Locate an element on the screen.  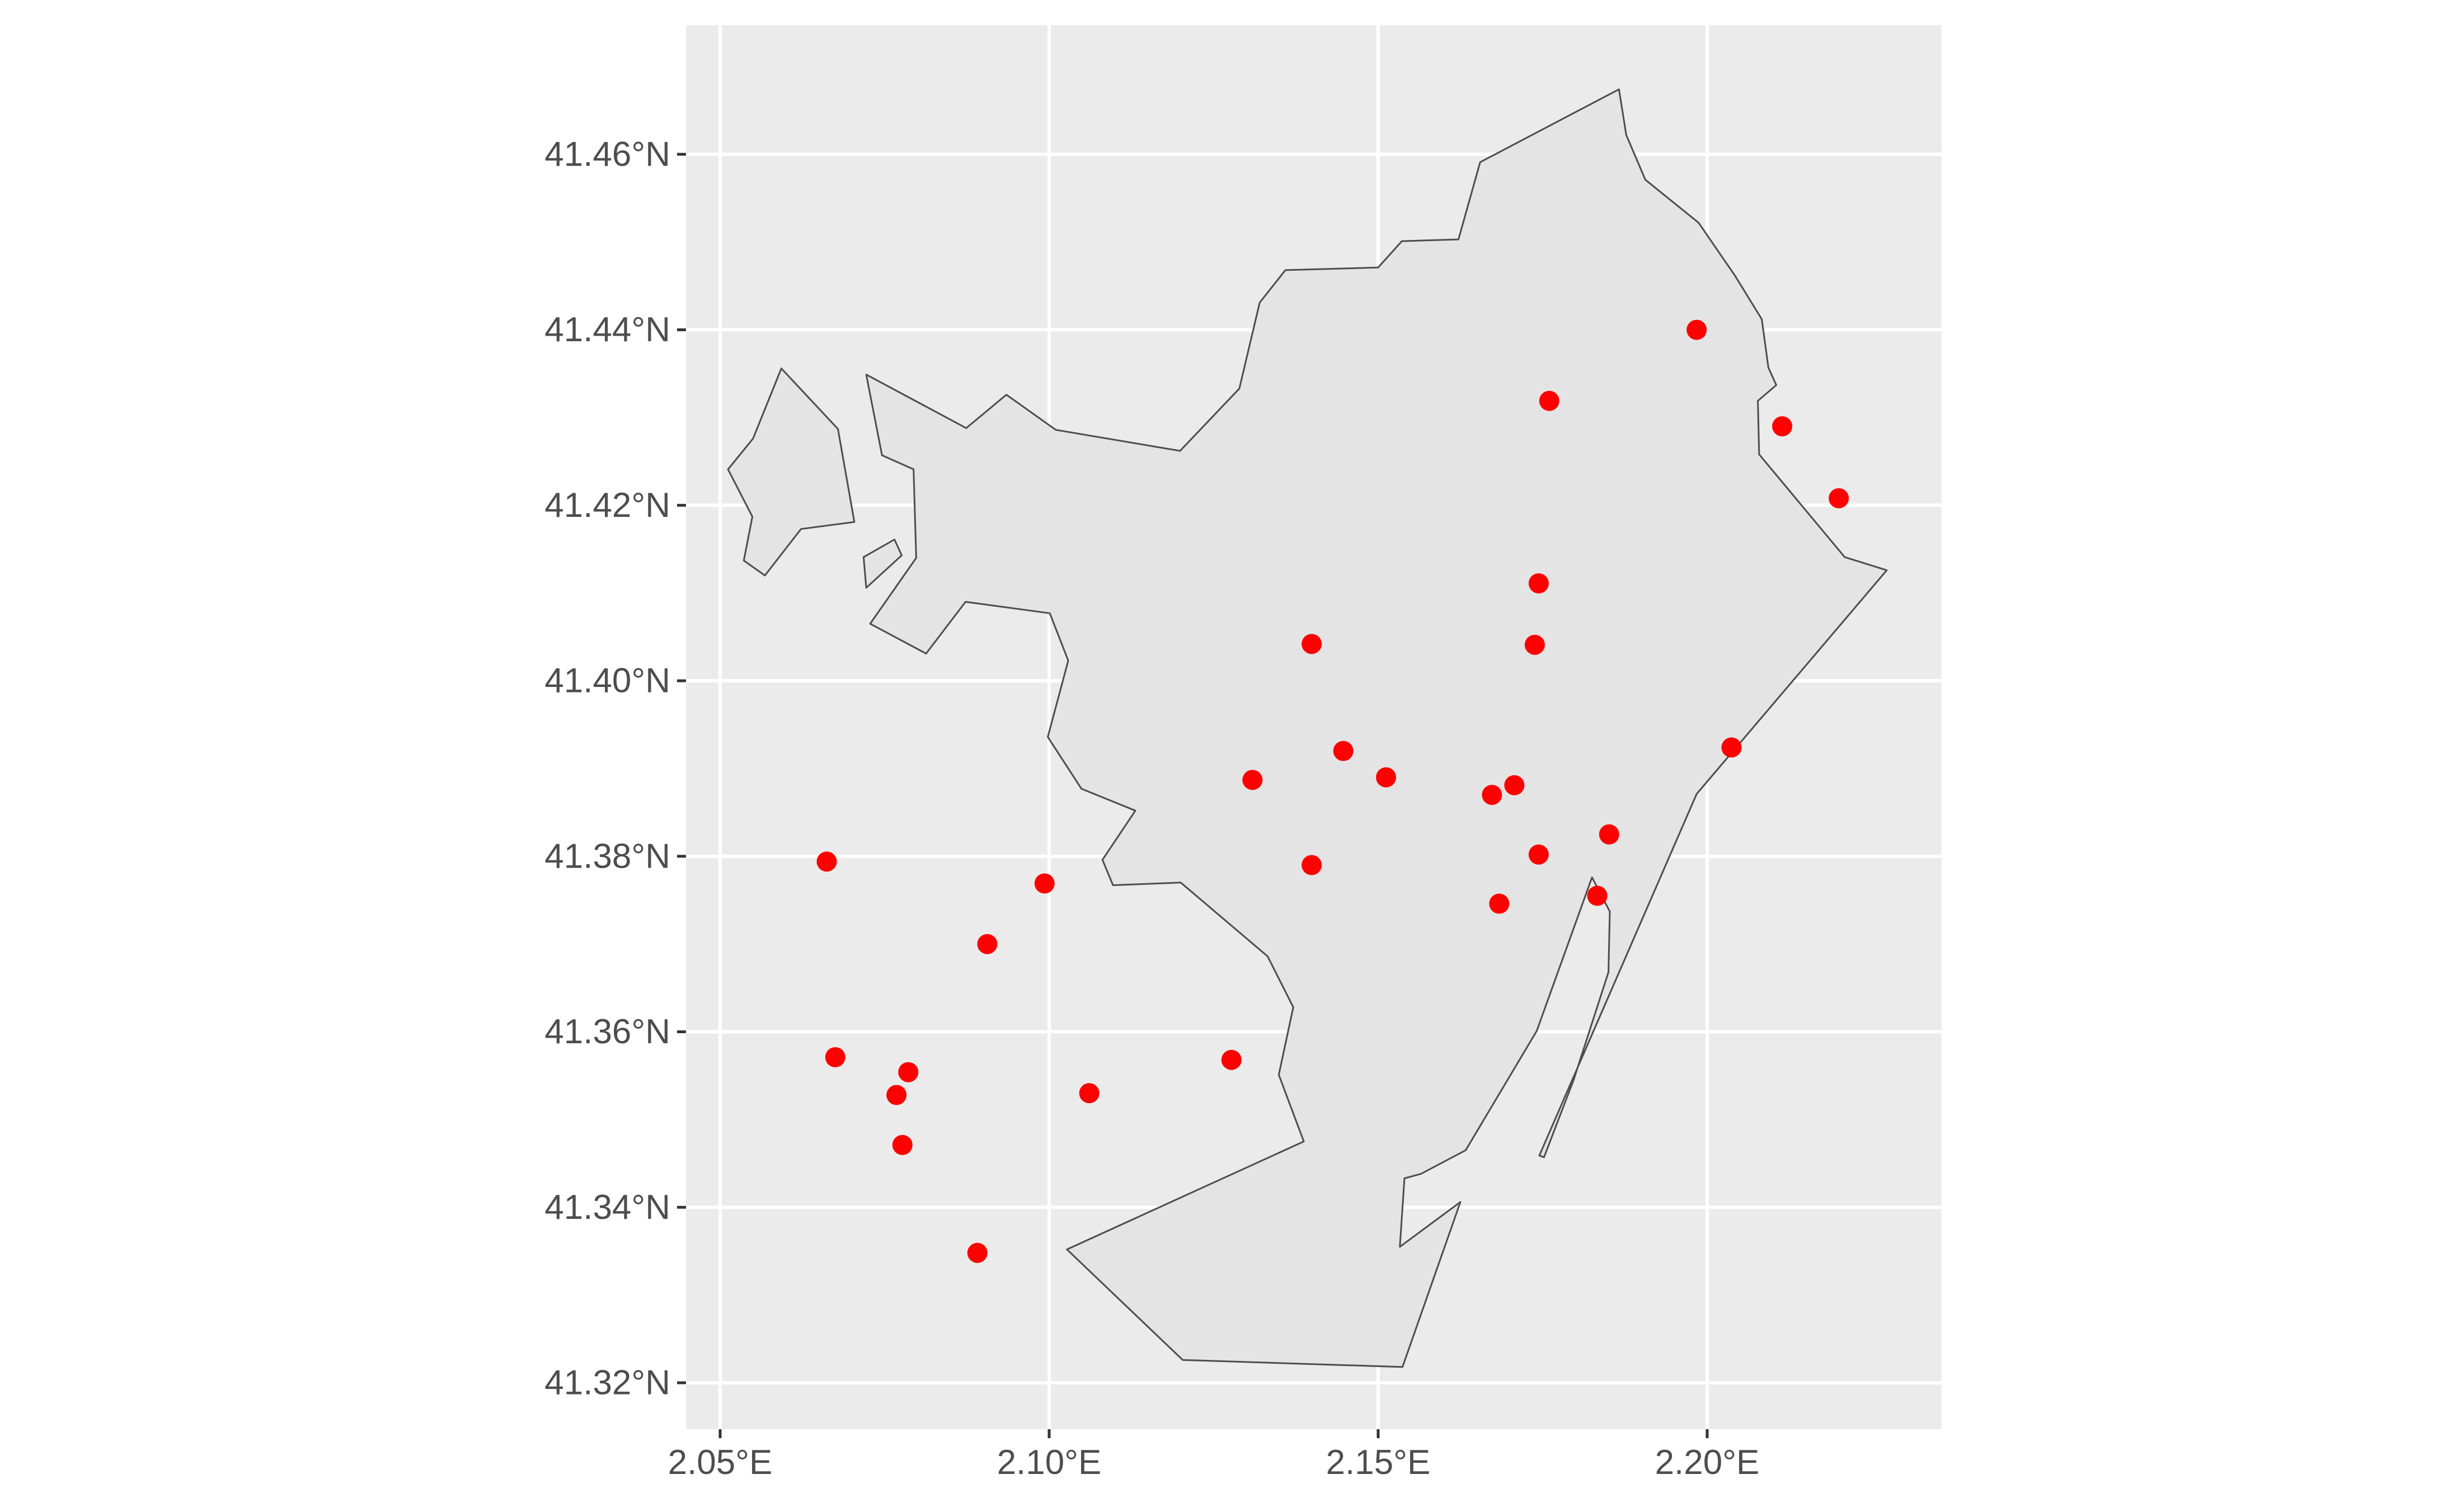
y-axis-tick-label: 41.32°N is located at coordinates (607, 1383).